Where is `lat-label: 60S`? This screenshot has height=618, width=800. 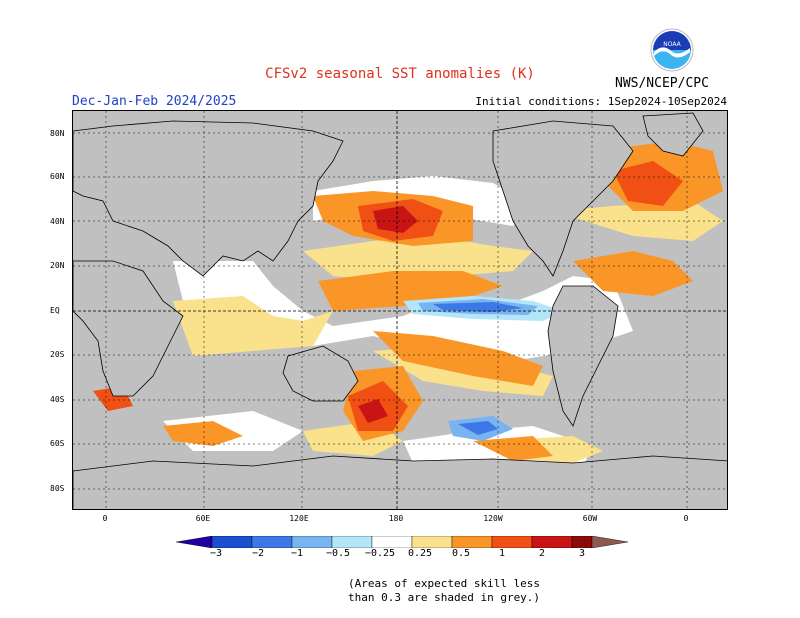 lat-label: 60S is located at coordinates (57, 443).